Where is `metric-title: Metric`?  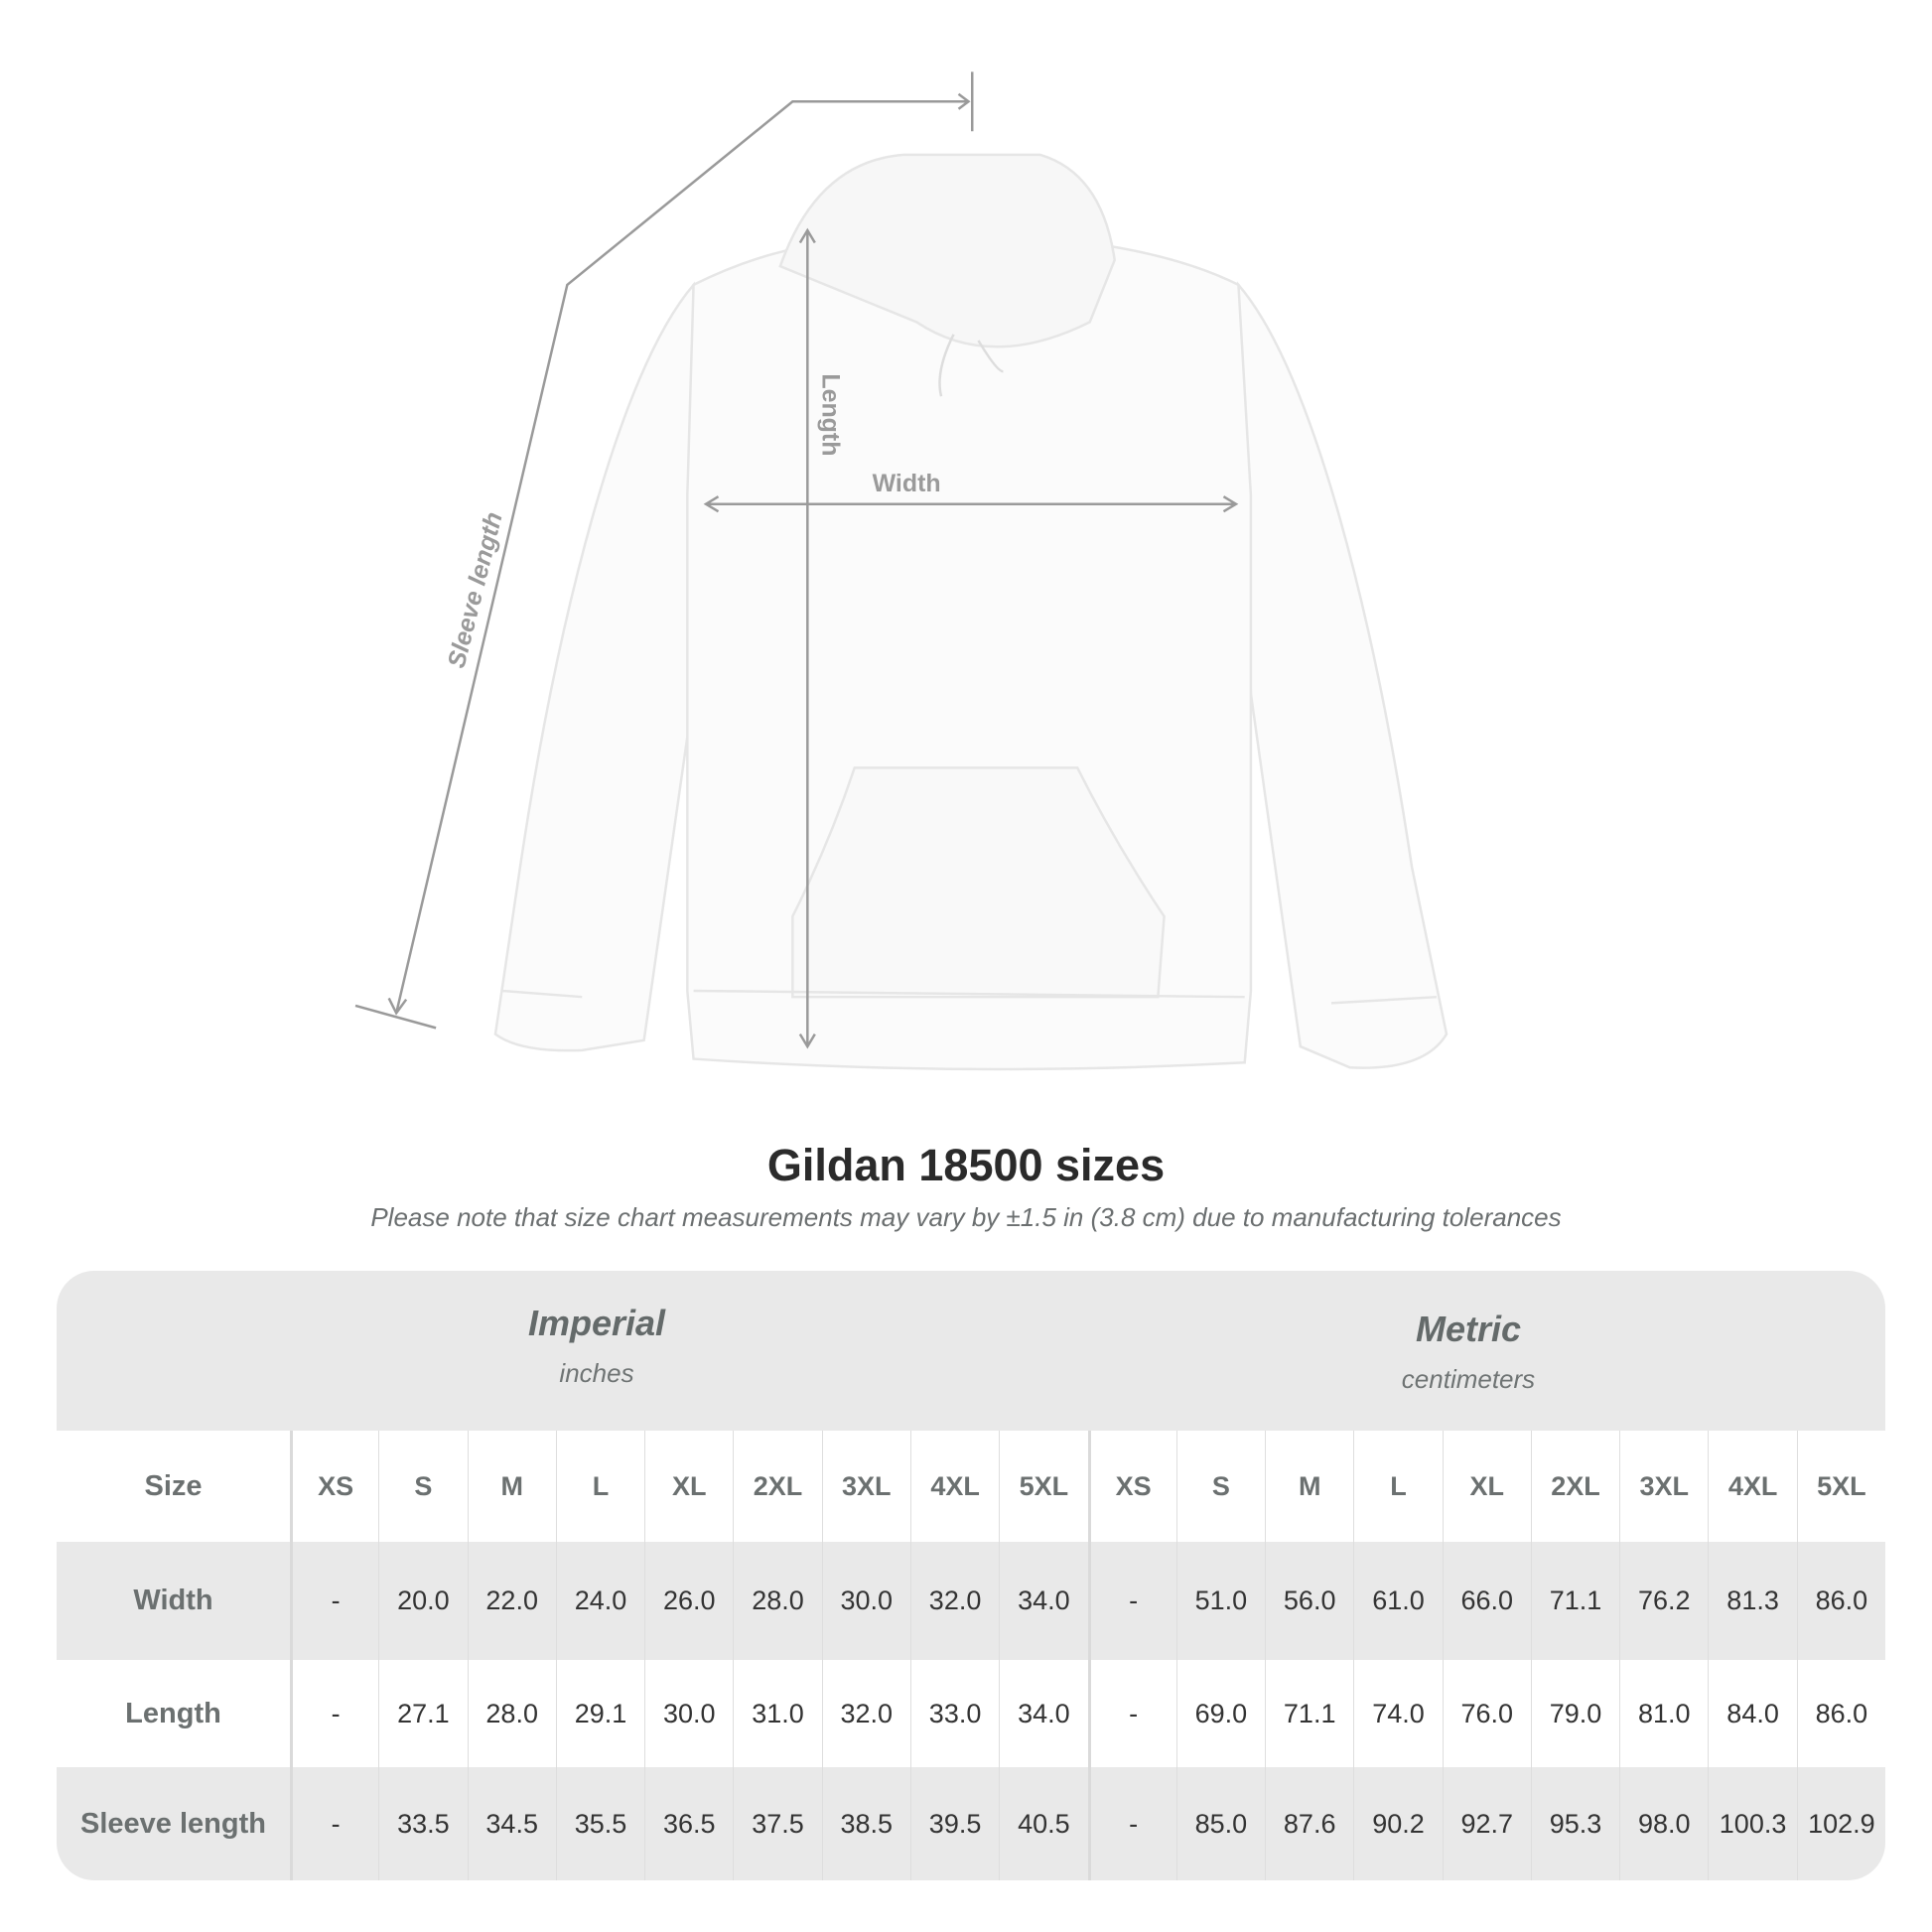 metric-title: Metric is located at coordinates (1469, 1329).